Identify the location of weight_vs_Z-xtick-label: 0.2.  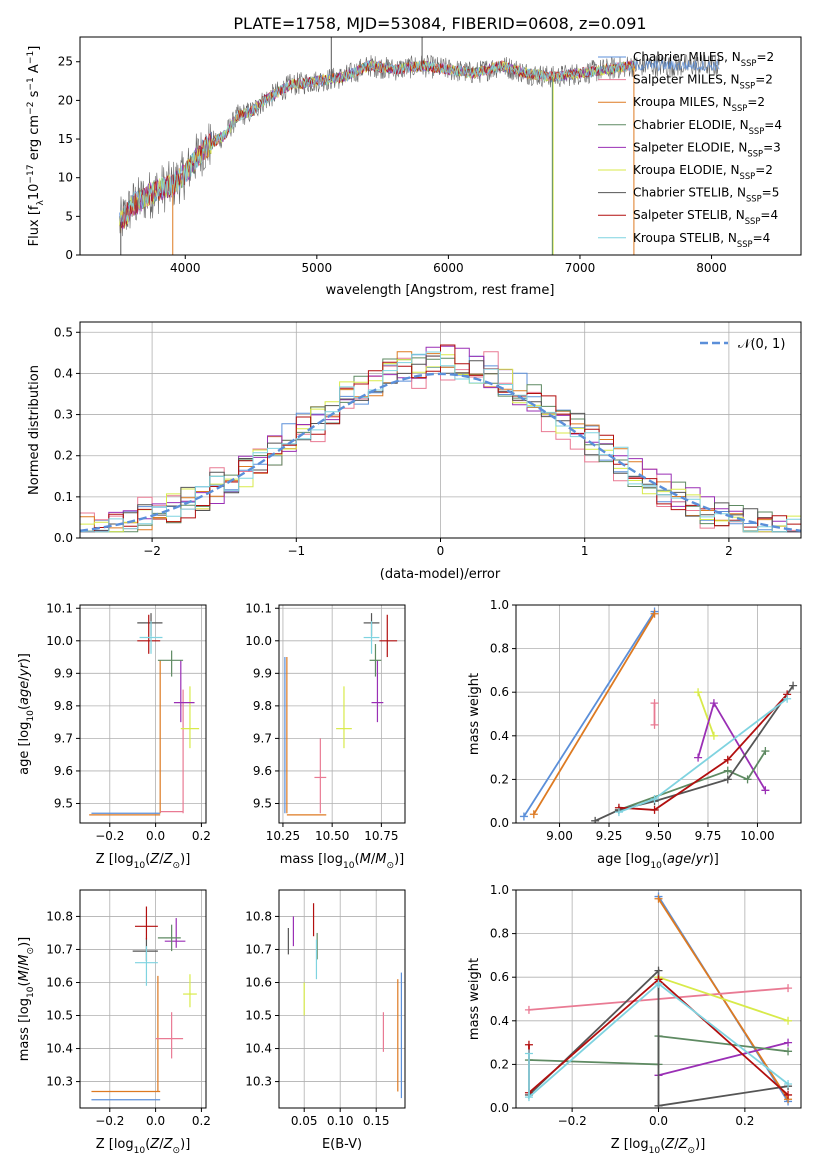
(744, 1121).